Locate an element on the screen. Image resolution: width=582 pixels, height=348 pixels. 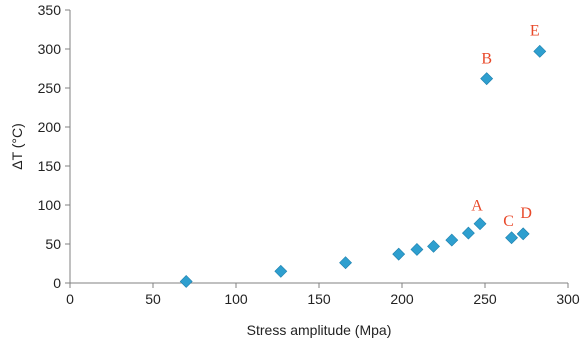
x-tick-label: 200 is located at coordinates (402, 299).